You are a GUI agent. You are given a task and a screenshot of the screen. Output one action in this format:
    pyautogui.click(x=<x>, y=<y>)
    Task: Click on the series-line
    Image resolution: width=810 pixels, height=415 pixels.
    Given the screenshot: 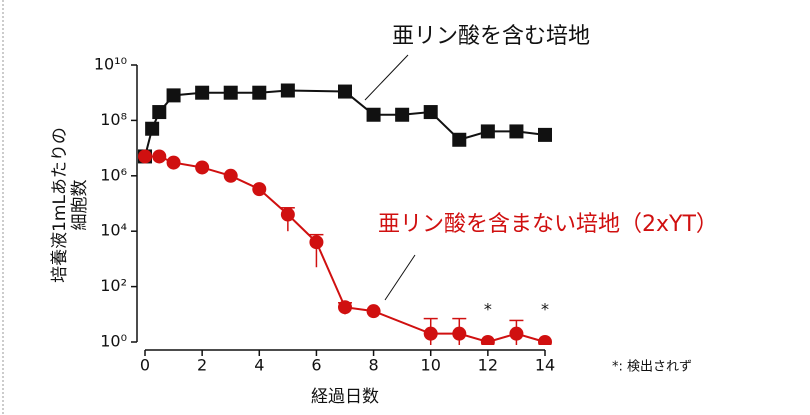 What is the action you would take?
    pyautogui.click(x=345, y=123)
    